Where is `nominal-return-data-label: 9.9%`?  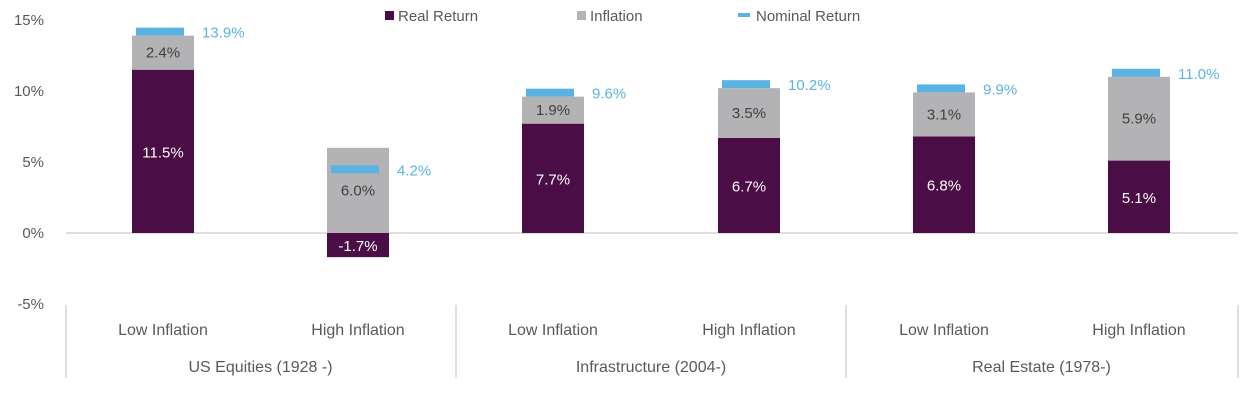
nominal-return-data-label: 9.9% is located at coordinates (1000, 89).